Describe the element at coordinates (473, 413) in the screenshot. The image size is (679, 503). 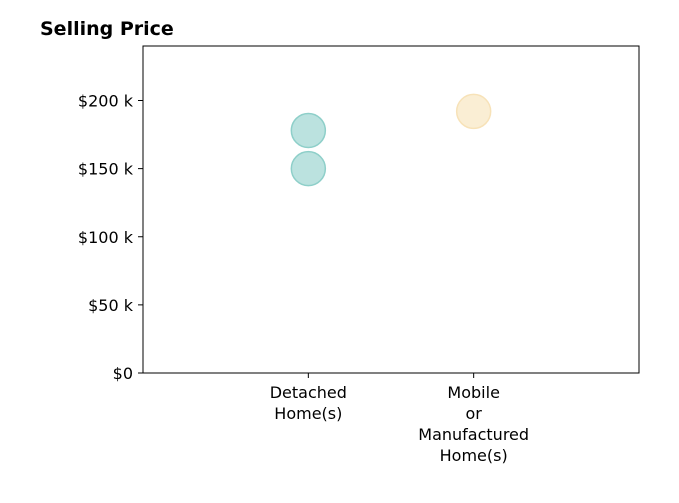
I see `x-tick-label: or` at that location.